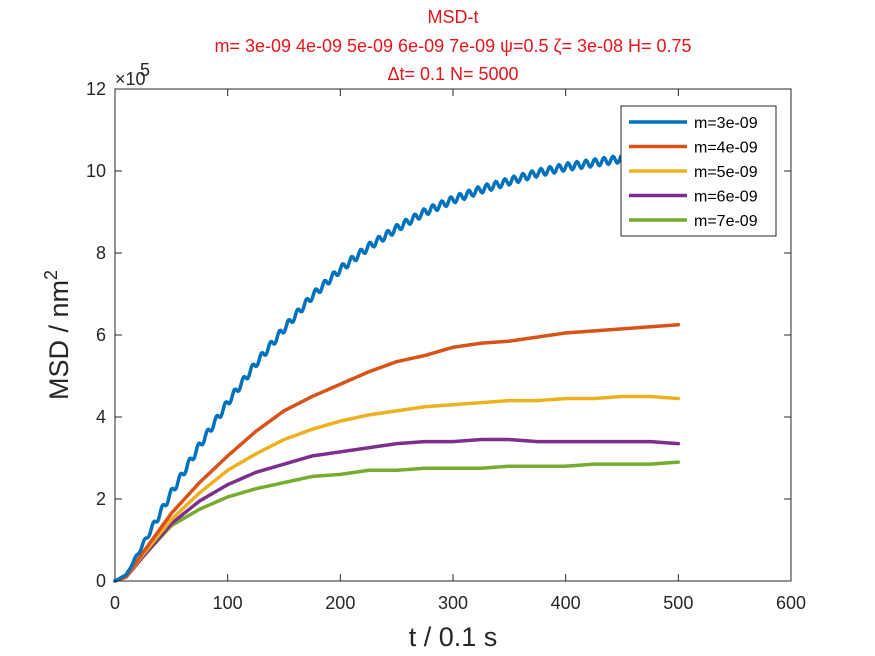 The width and height of the screenshot is (875, 656). What do you see at coordinates (101, 581) in the screenshot?
I see `y-tick-label: 0` at bounding box center [101, 581].